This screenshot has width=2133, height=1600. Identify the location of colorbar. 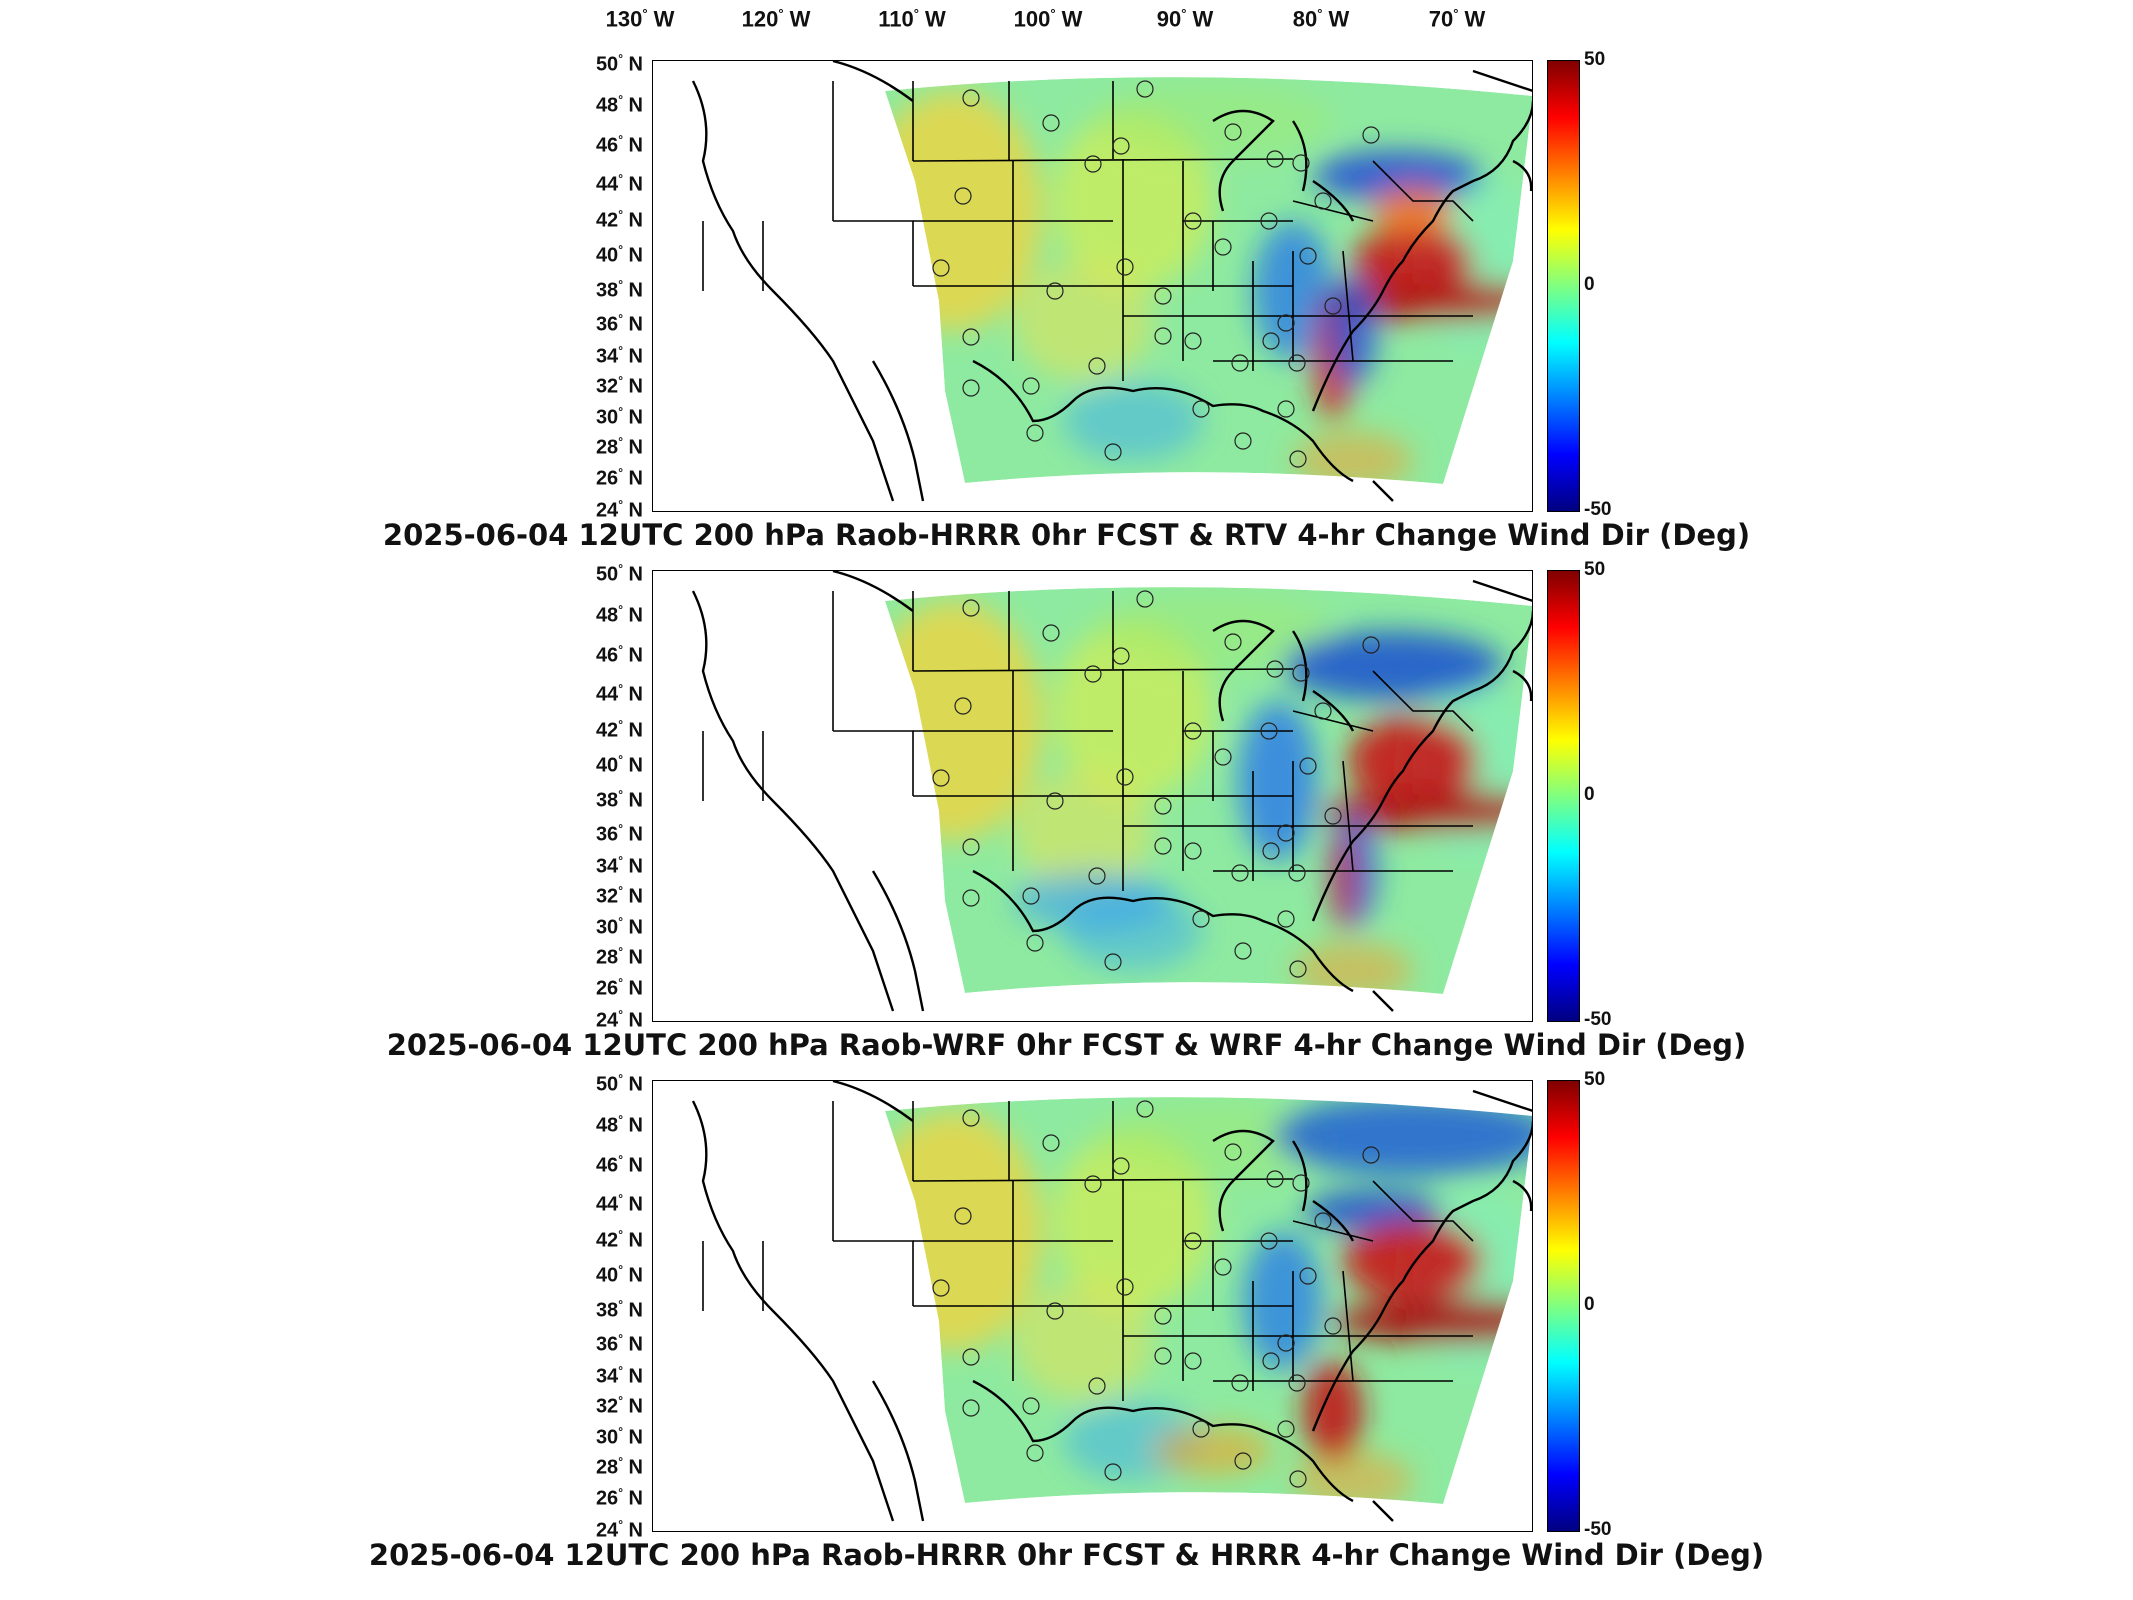
(1563, 1306).